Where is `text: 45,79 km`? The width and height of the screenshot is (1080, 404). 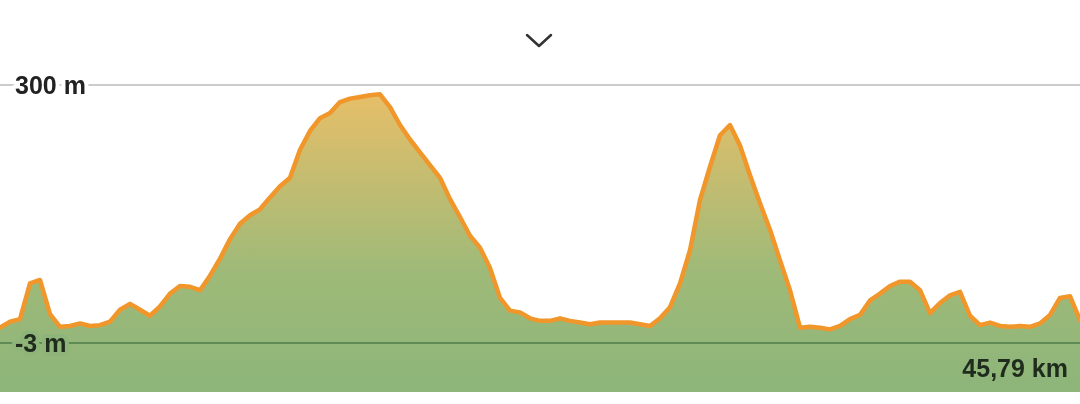 text: 45,79 km is located at coordinates (1015, 368).